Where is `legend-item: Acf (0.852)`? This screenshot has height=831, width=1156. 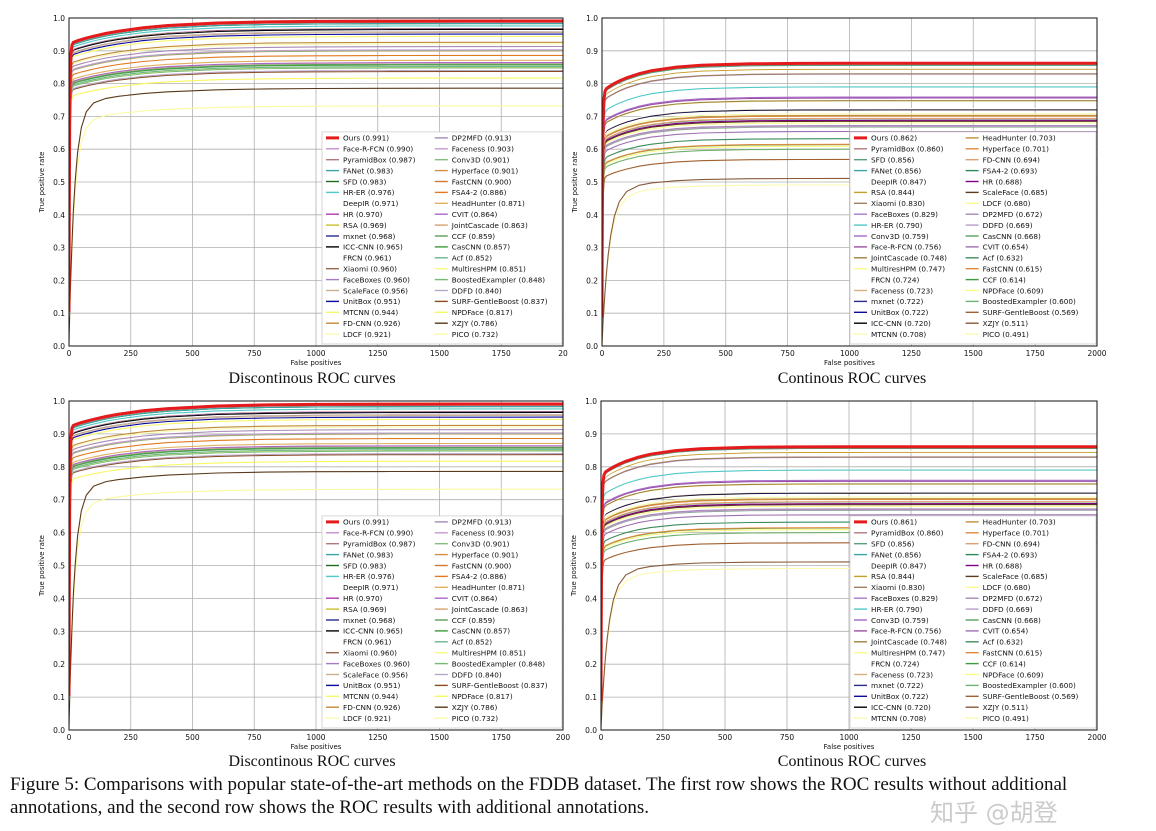
legend-item: Acf (0.852) is located at coordinates (463, 642).